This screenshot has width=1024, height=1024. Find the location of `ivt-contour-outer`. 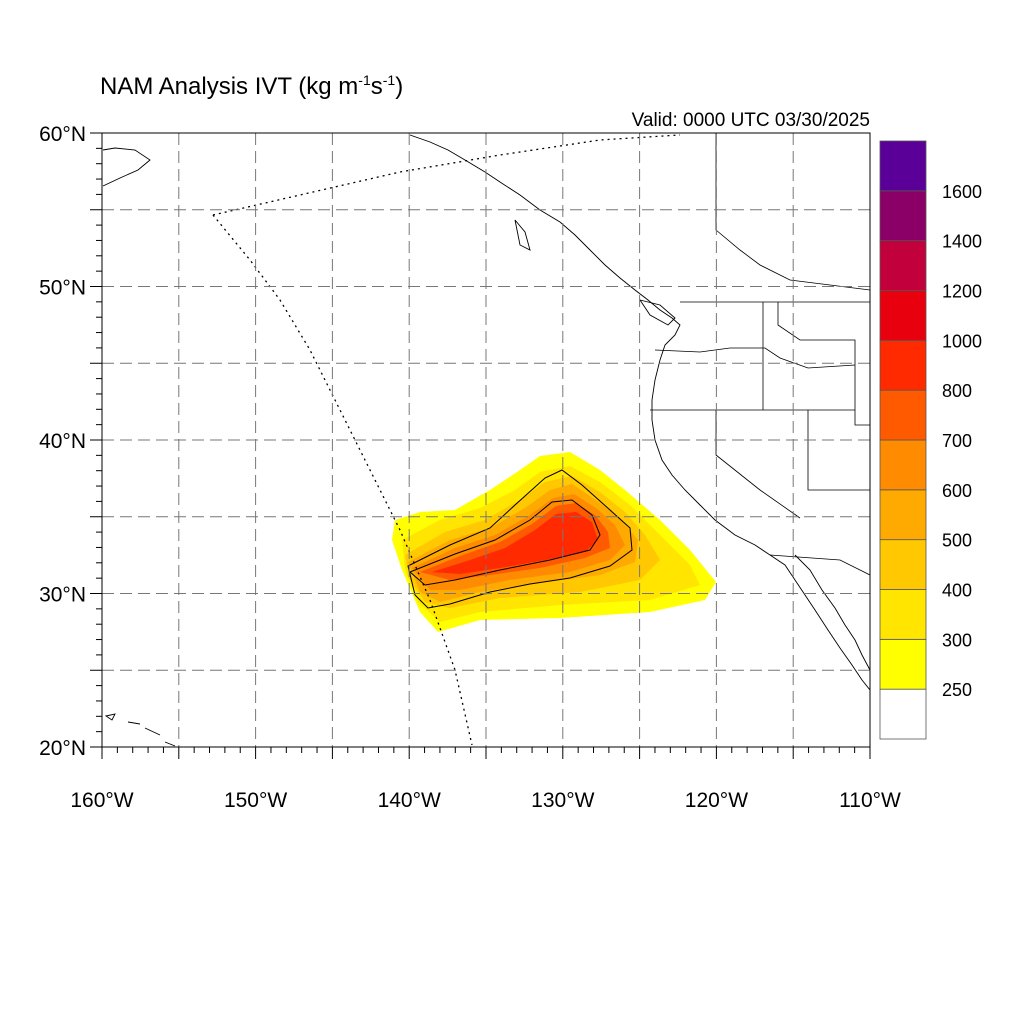

ivt-contour-outer is located at coordinates (520, 539).